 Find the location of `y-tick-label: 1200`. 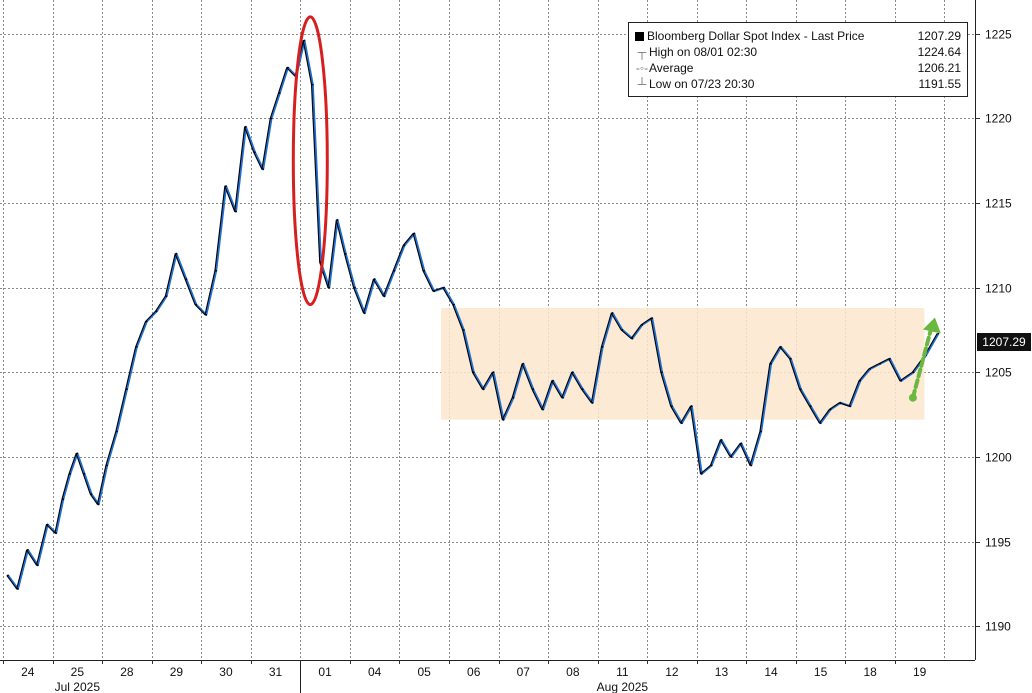

y-tick-label: 1200 is located at coordinates (998, 458).